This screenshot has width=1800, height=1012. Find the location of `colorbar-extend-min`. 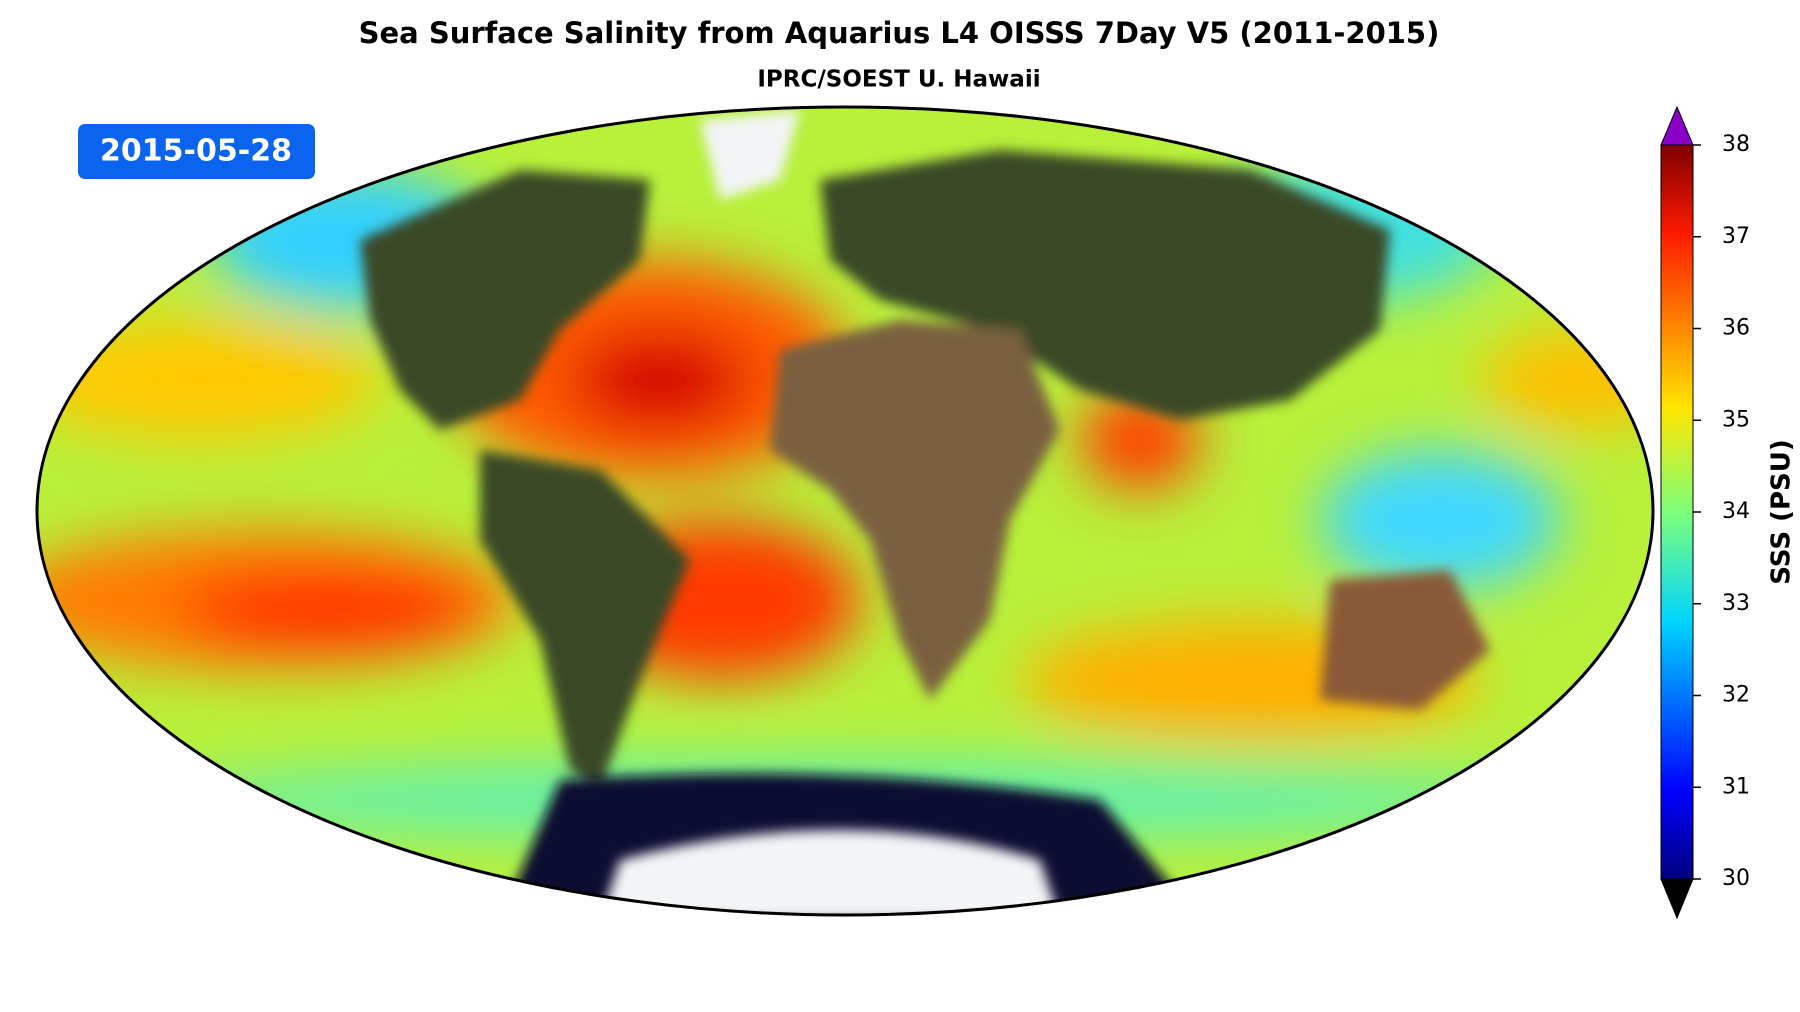

colorbar-extend-min is located at coordinates (1677, 899).